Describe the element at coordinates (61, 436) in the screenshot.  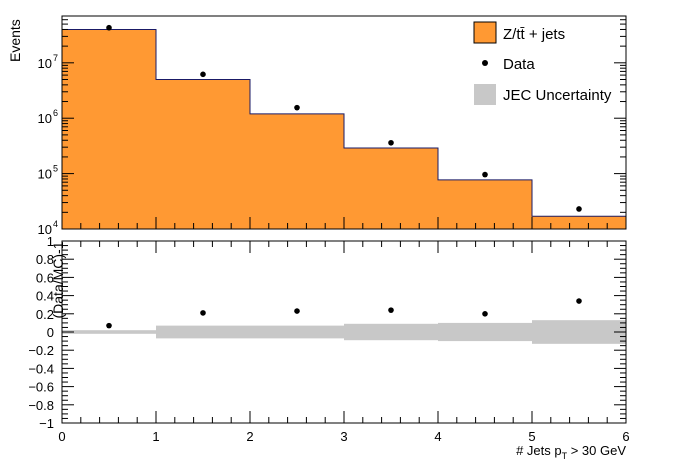
I see `x-tick-label: 0` at that location.